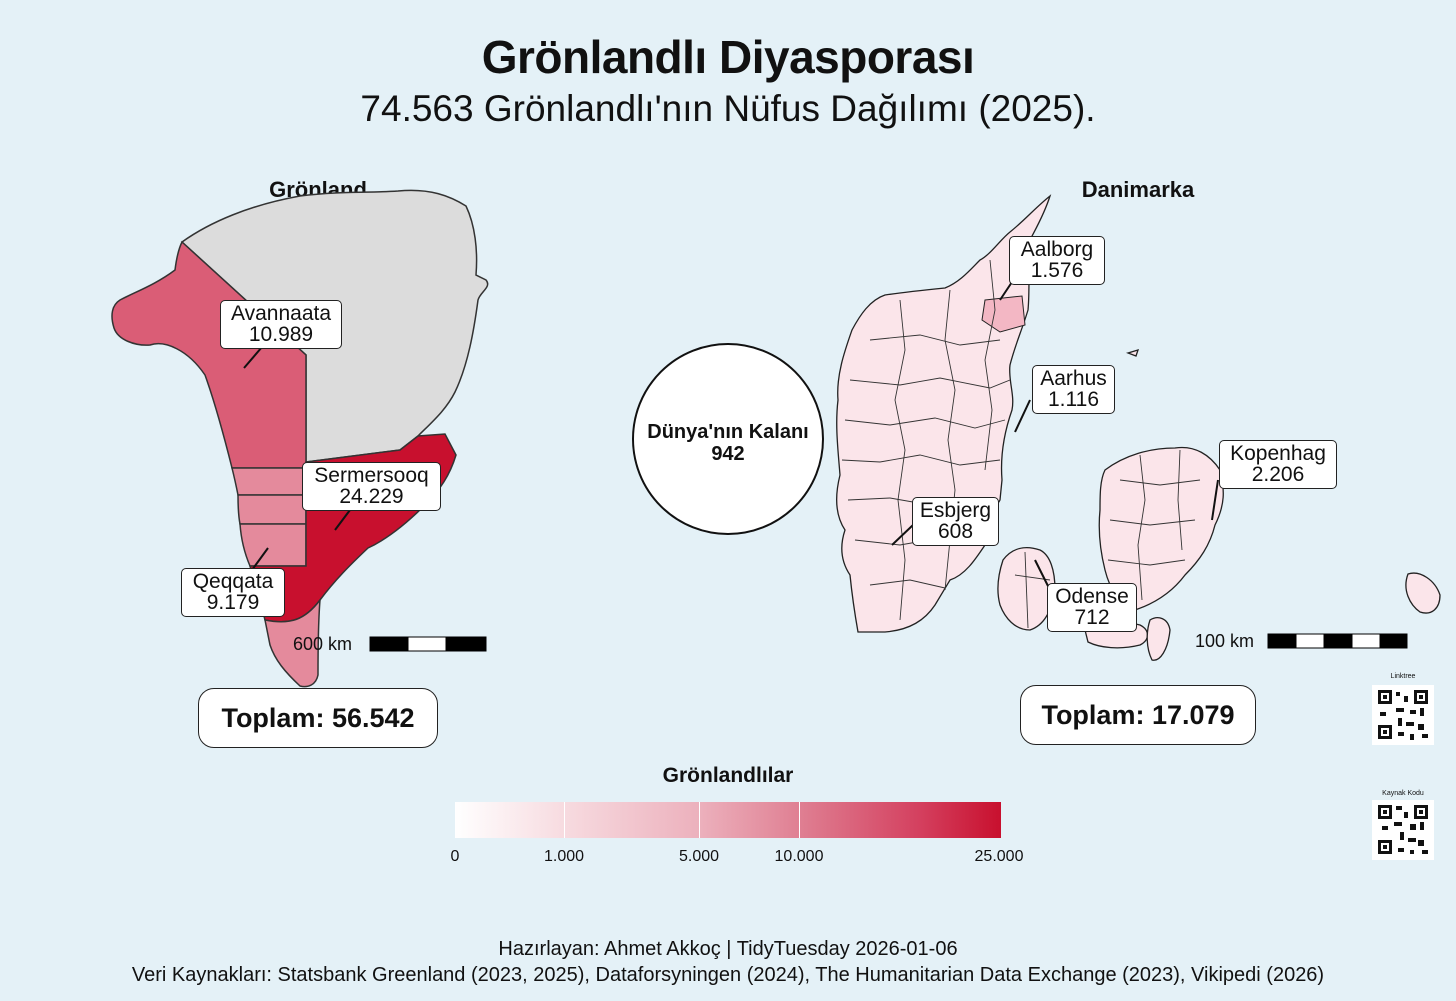 This screenshot has height=1001, width=1456. What do you see at coordinates (1057, 270) in the screenshot?
I see `city-value: 1.576` at bounding box center [1057, 270].